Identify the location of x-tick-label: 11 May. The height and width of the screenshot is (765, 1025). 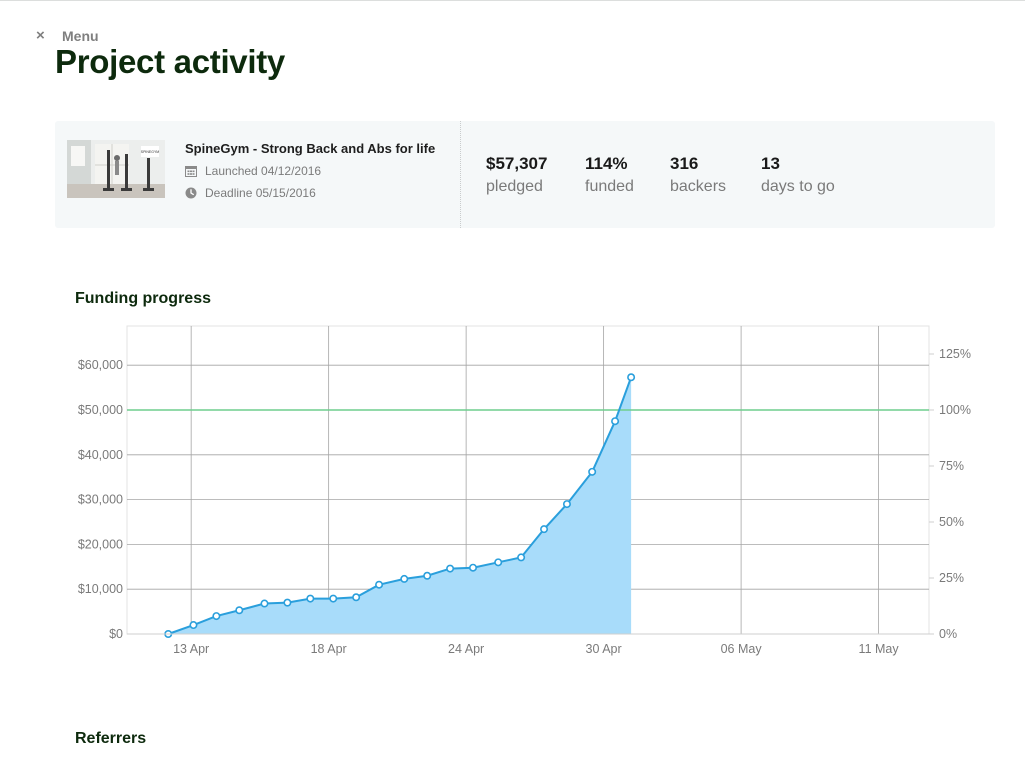
(879, 649).